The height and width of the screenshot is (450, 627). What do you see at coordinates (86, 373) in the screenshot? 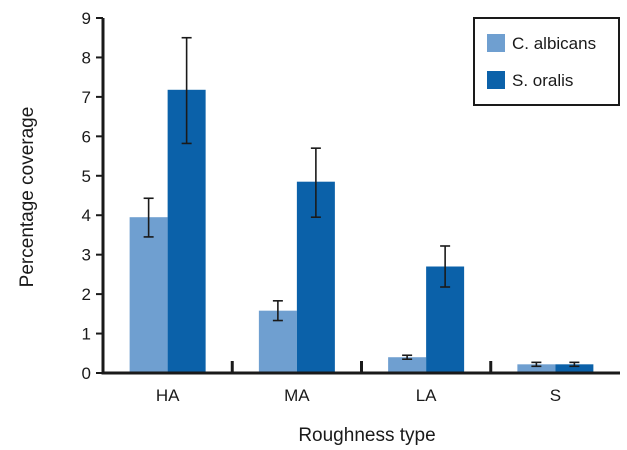
I see `y-tick-label: 0` at bounding box center [86, 373].